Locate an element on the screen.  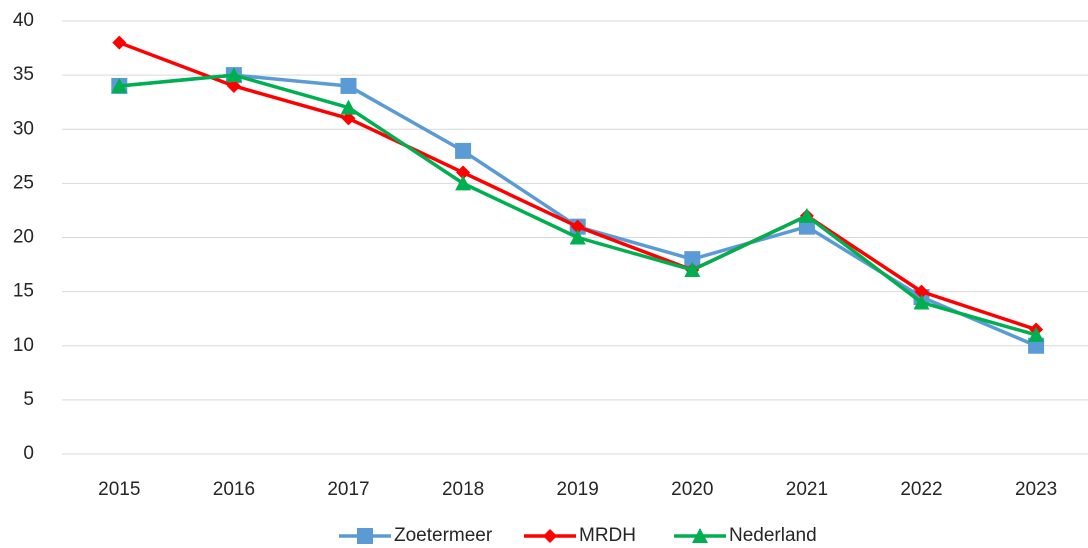
x-tick-label: 2019 is located at coordinates (578, 489).